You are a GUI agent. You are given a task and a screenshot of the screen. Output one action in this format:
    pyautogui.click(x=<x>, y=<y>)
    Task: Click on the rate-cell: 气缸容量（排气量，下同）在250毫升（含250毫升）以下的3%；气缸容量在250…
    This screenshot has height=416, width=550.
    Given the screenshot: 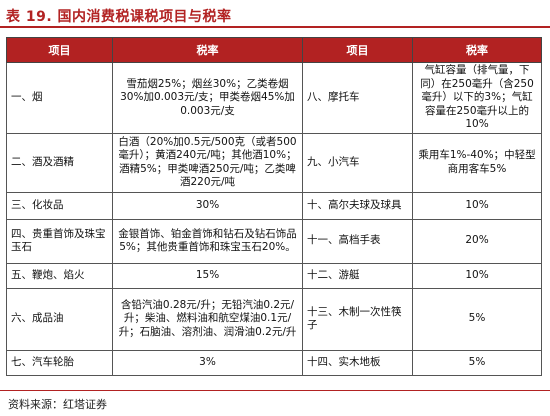 What is the action you would take?
    pyautogui.click(x=477, y=98)
    